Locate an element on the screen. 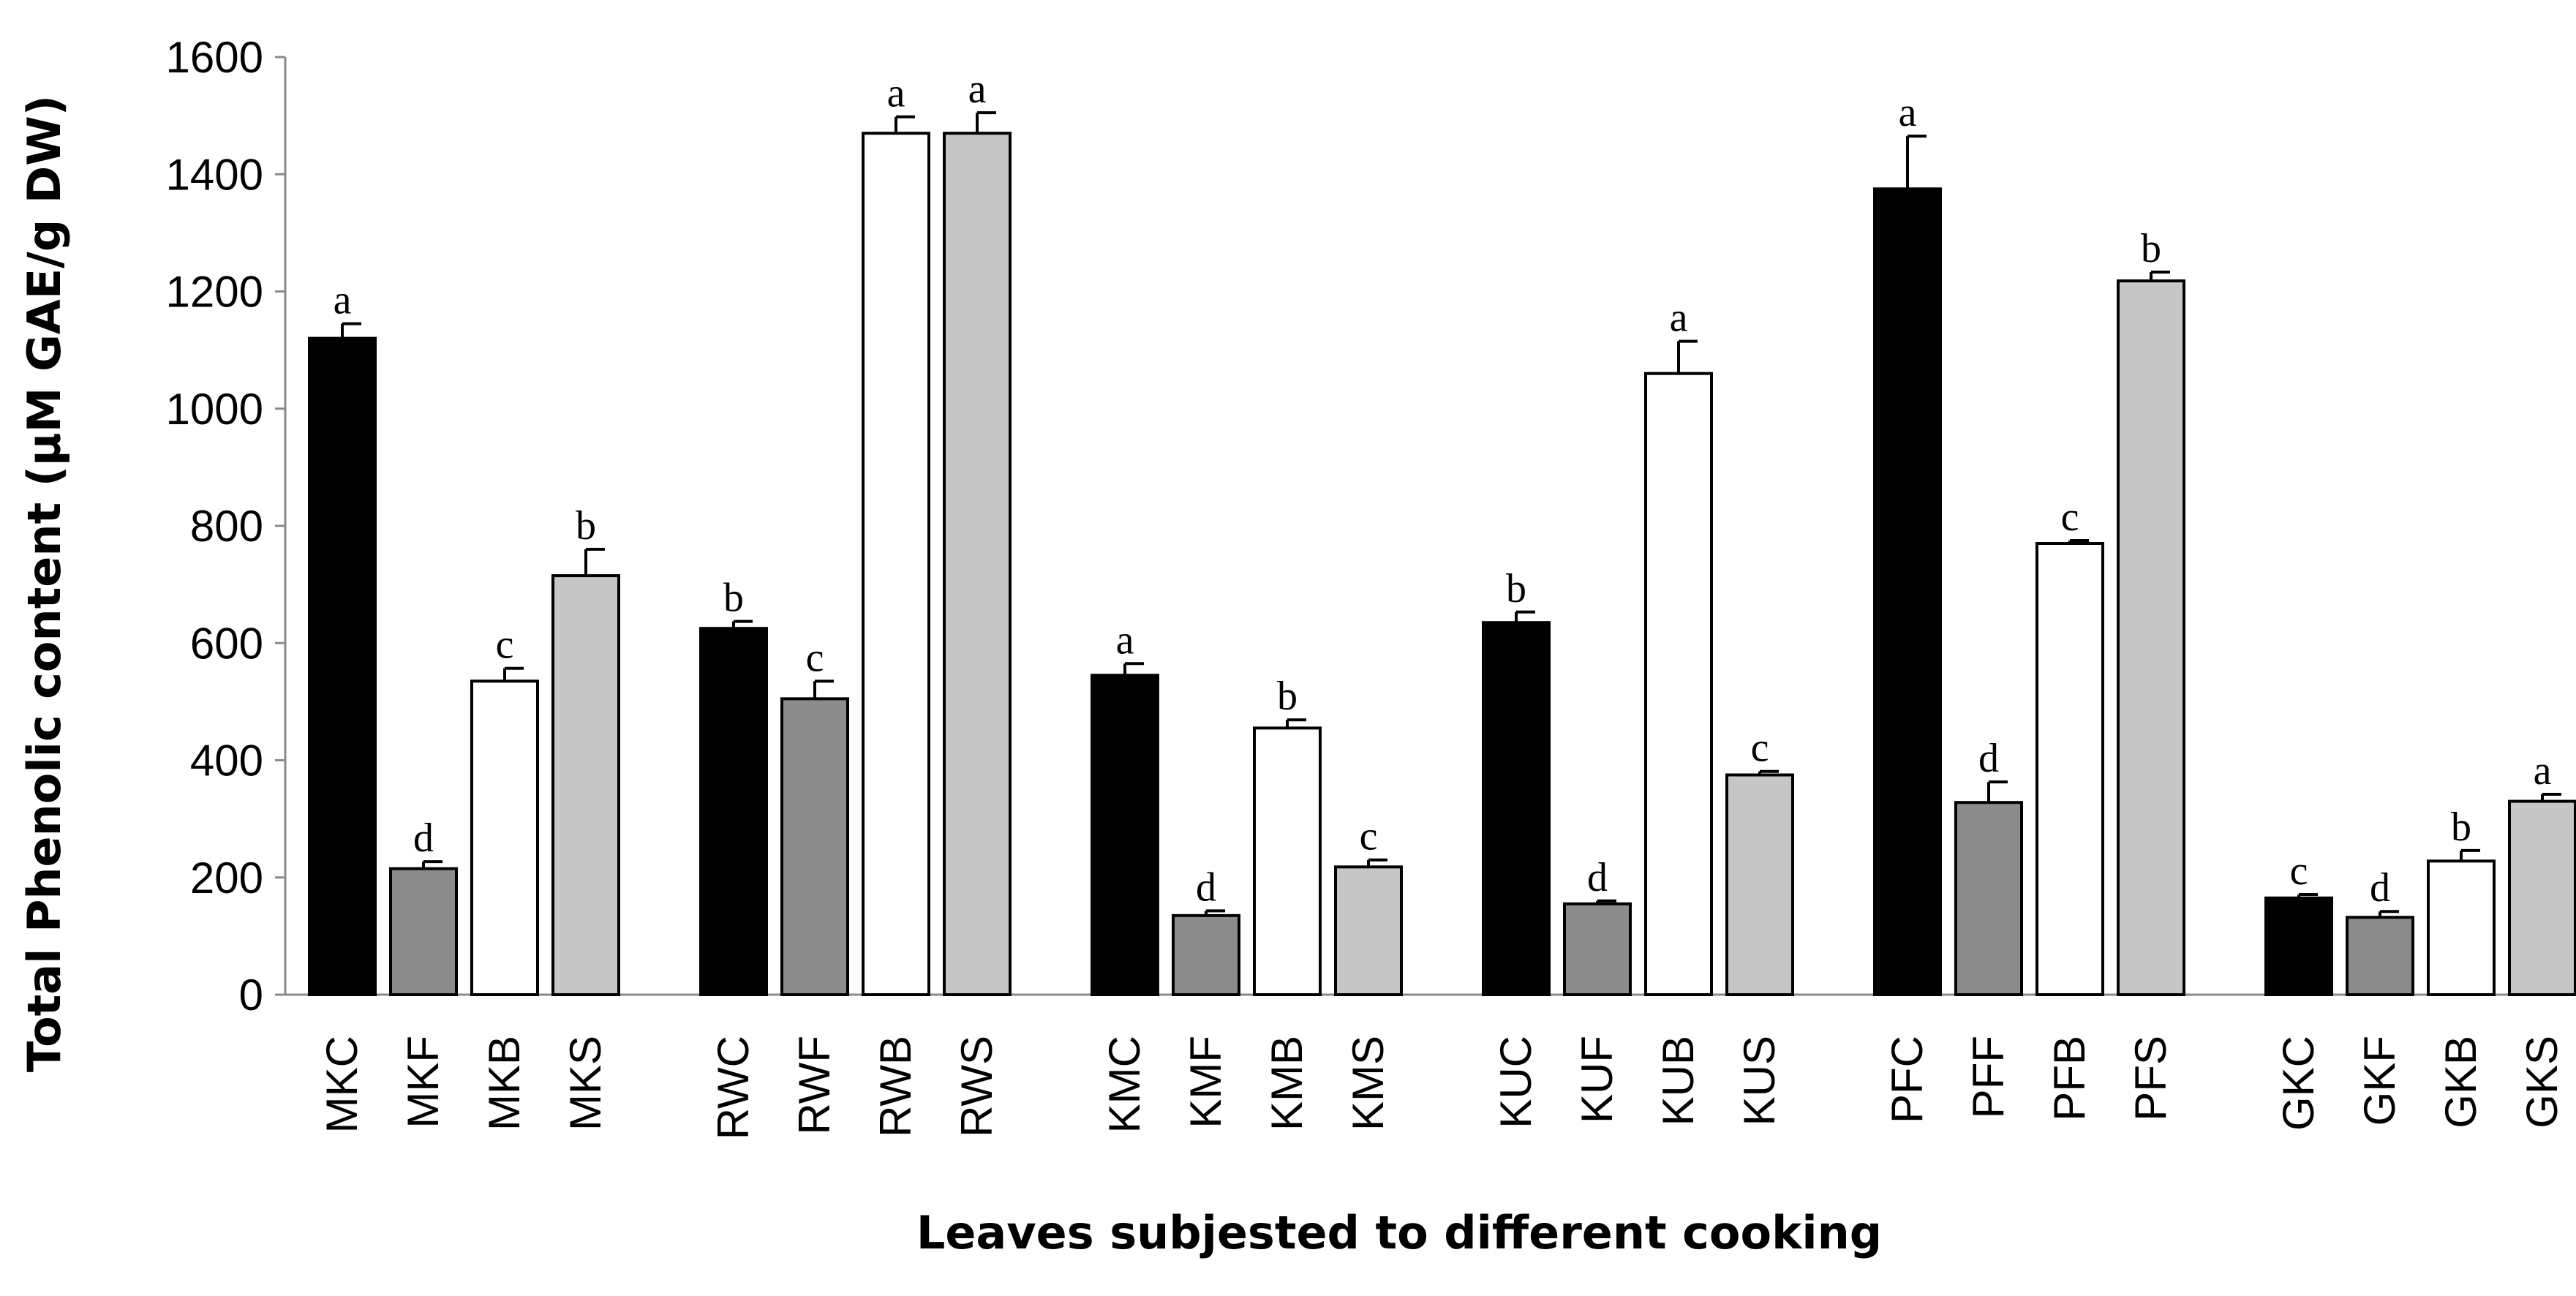 This screenshot has width=2576, height=1296. category-label-kuc: KUC is located at coordinates (1515, 1082).